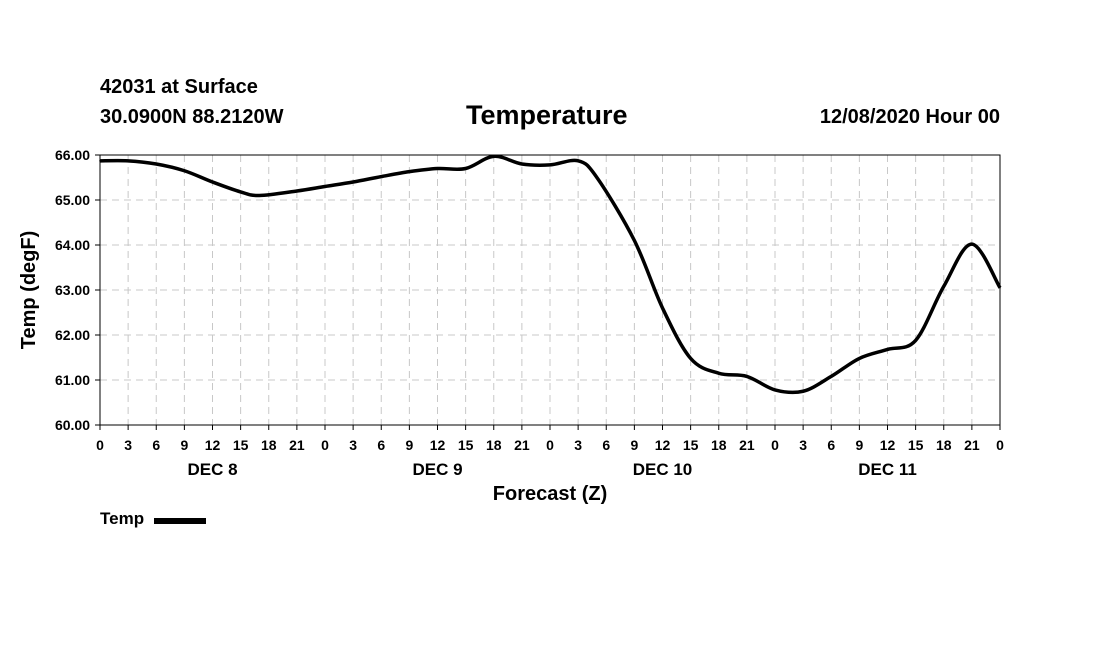 The width and height of the screenshot is (1100, 650). I want to click on y-tick-label: 62.00, so click(72, 335).